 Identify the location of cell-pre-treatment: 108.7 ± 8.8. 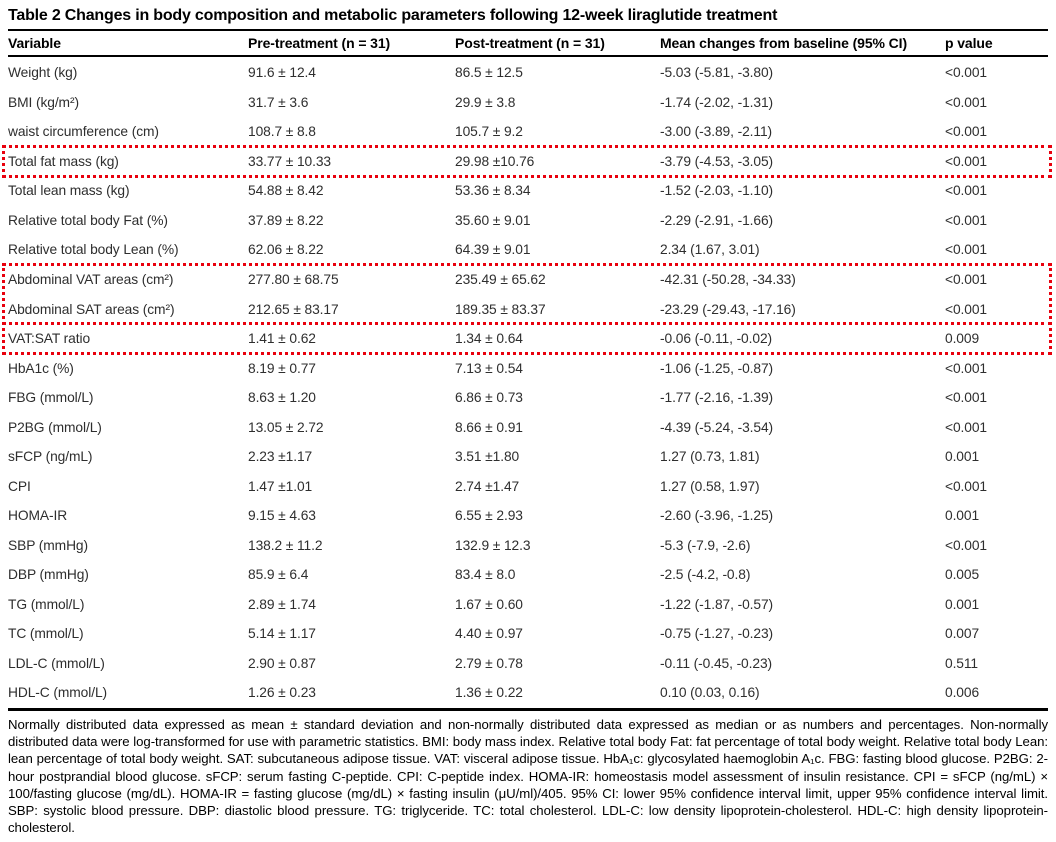
(282, 132).